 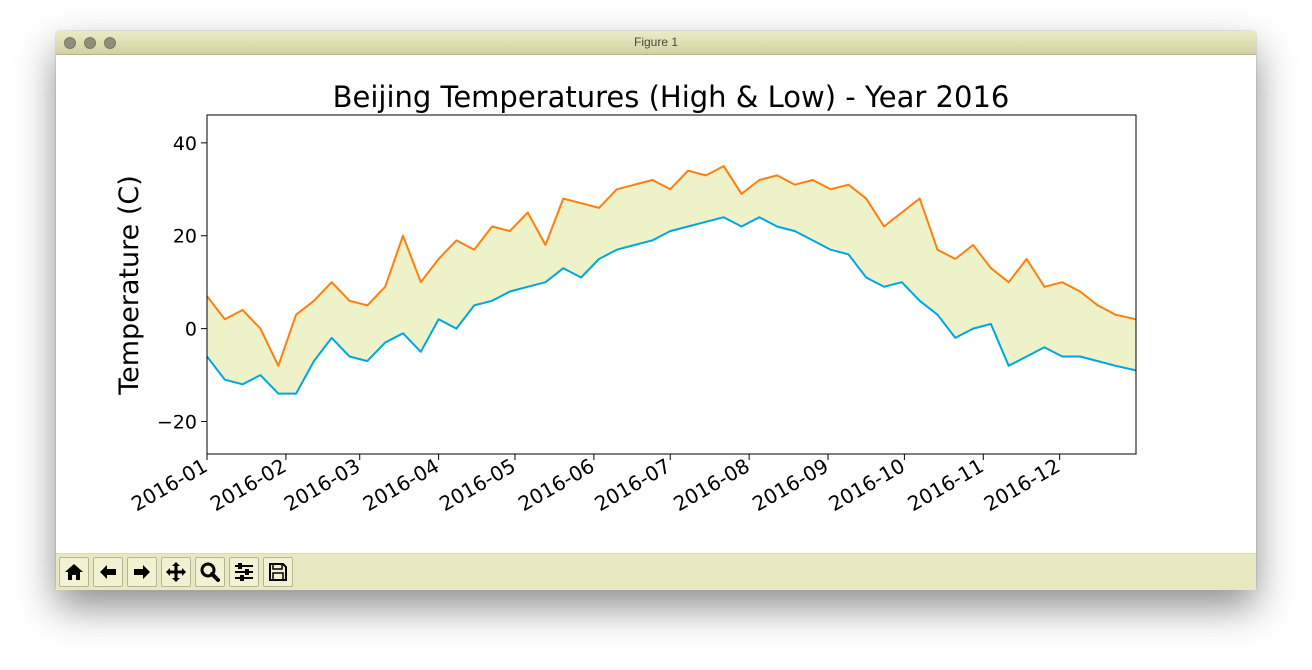 I want to click on x-tick-label: 2016-12, so click(x=1022, y=485).